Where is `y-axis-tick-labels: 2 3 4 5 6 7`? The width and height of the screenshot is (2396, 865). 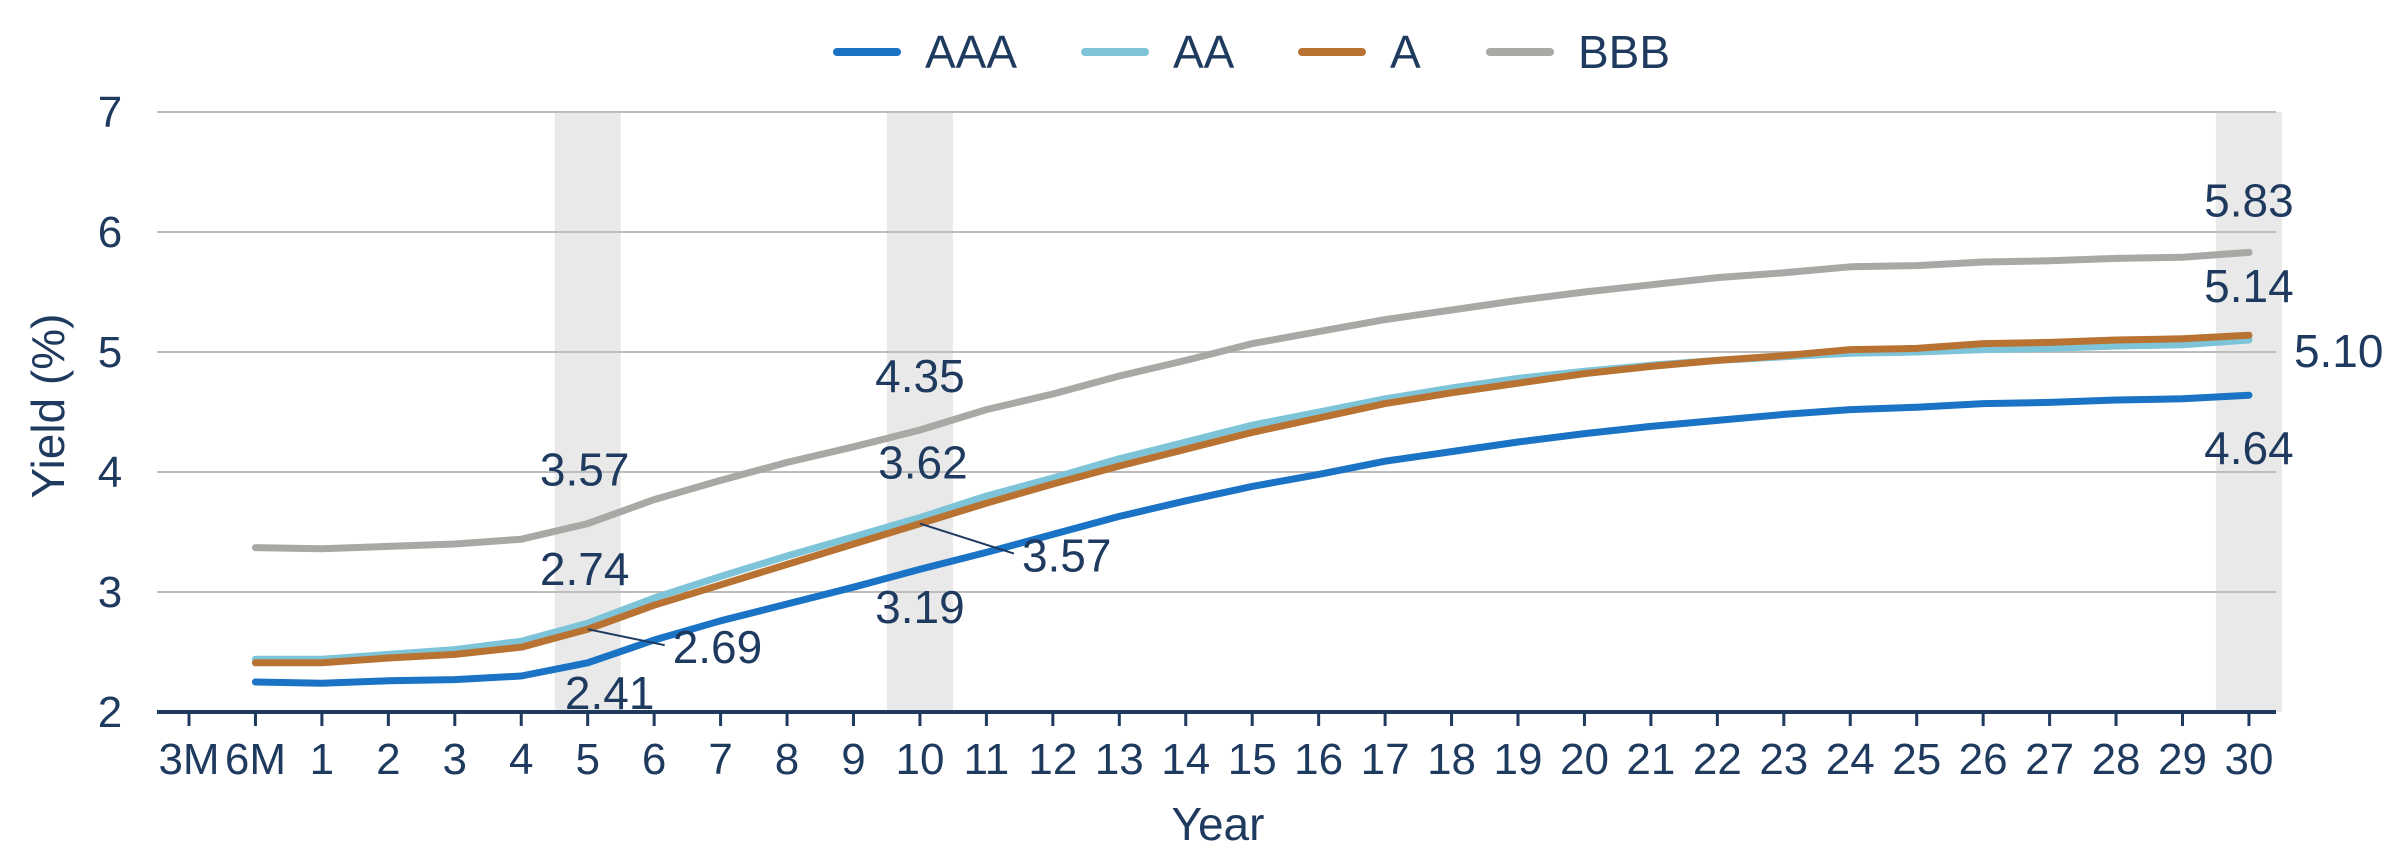
y-axis-tick-labels: 2 3 4 5 6 7 is located at coordinates (110, 412).